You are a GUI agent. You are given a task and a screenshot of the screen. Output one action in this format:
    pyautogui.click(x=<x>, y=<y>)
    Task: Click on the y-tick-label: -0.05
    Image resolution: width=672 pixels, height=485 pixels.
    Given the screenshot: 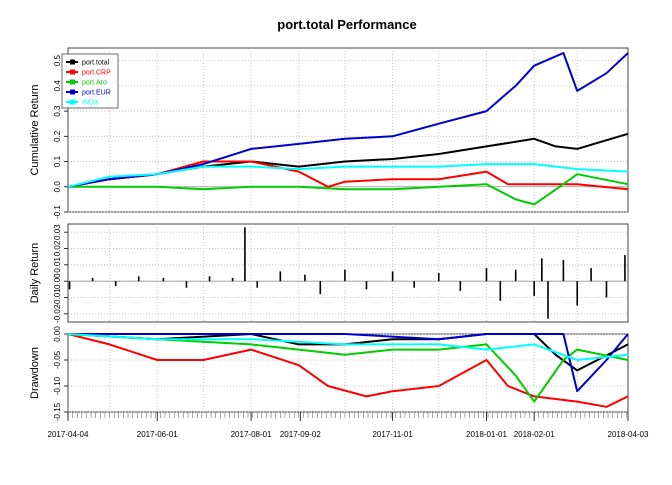 What is the action you would take?
    pyautogui.click(x=57, y=359)
    